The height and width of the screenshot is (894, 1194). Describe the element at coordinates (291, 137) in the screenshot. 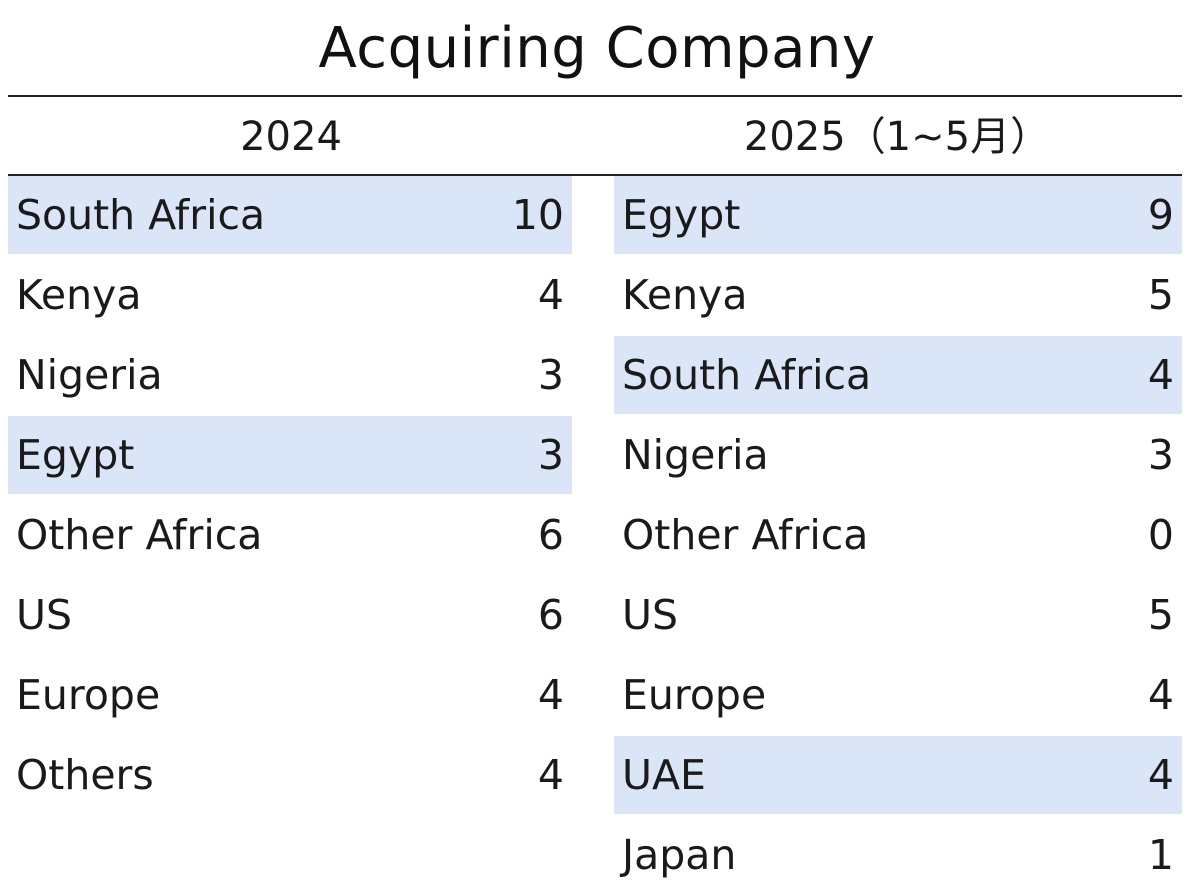

I see `year-header-2024: 2024` at that location.